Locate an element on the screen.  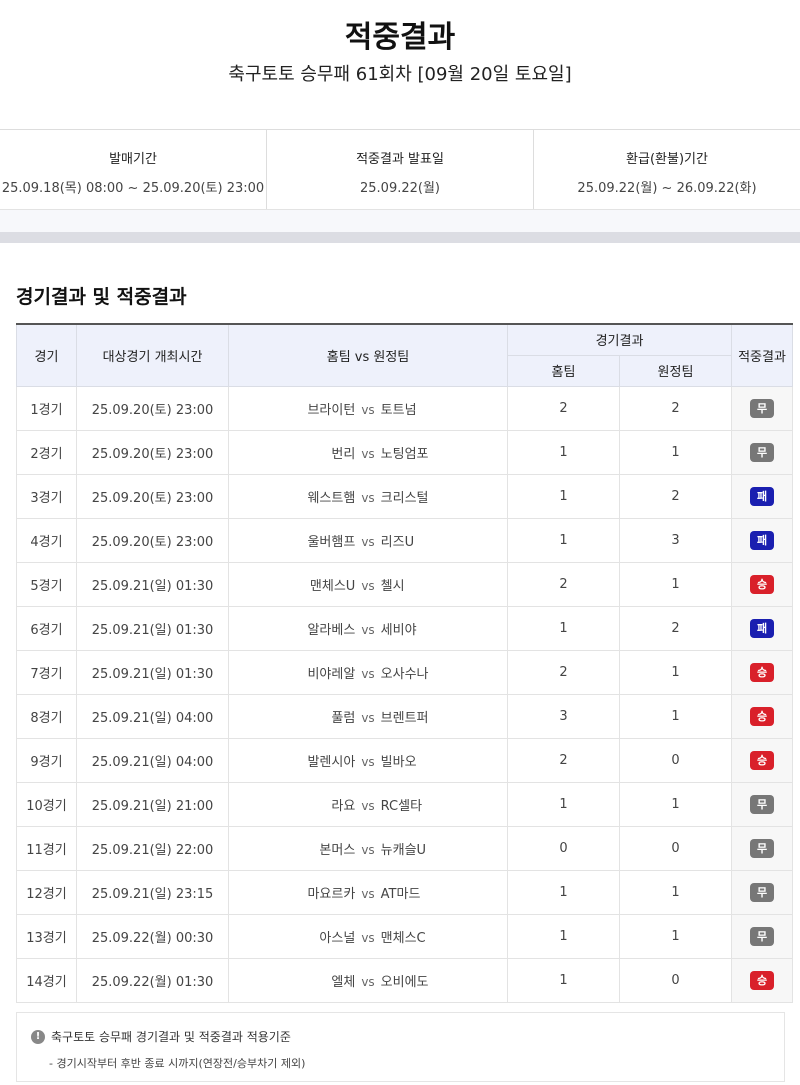
game-number: 14경기 is located at coordinates (46, 980).